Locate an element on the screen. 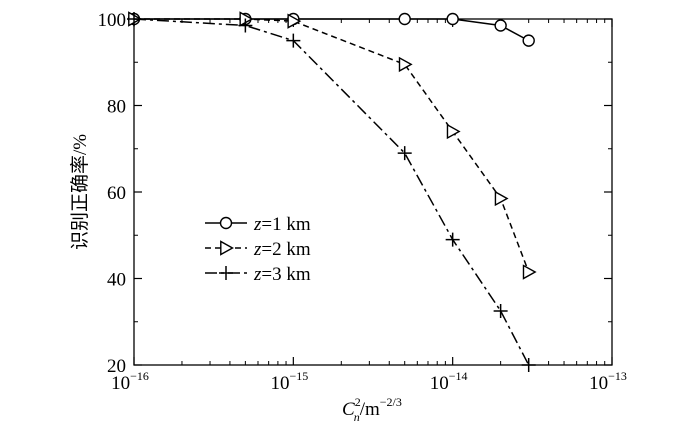 The height and width of the screenshot is (429, 700). y-tick-label: 20 is located at coordinates (116, 366).